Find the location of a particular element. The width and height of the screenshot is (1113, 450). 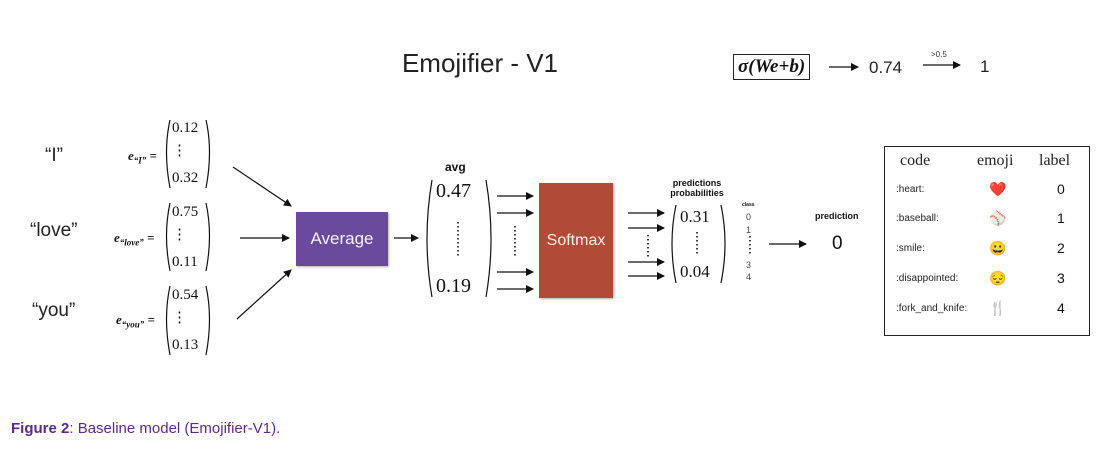

average-block: Average is located at coordinates (342, 239).